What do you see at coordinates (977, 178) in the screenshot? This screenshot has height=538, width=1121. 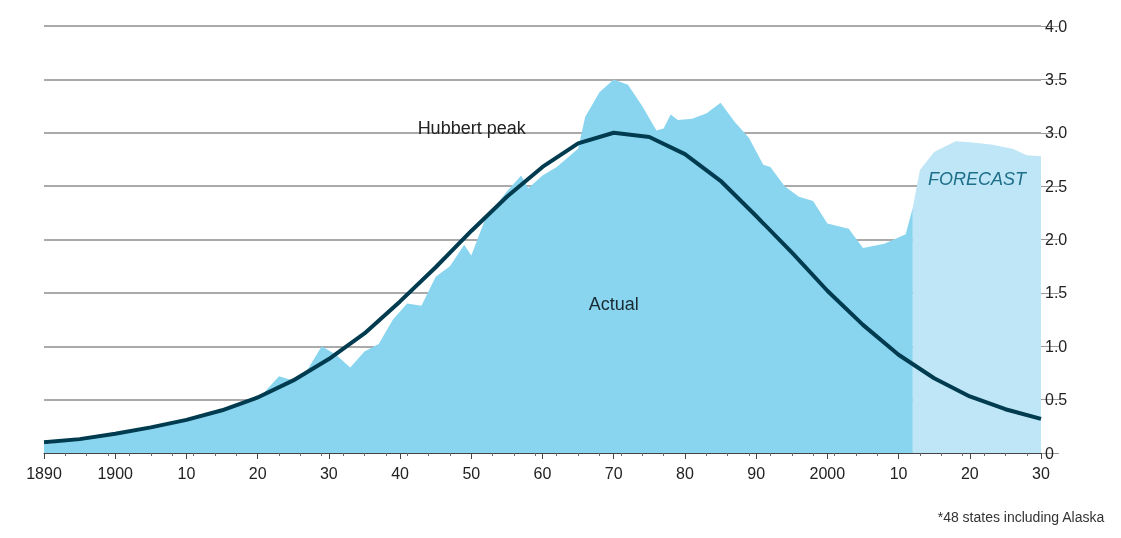 I see `series-label: FORECAST` at bounding box center [977, 178].